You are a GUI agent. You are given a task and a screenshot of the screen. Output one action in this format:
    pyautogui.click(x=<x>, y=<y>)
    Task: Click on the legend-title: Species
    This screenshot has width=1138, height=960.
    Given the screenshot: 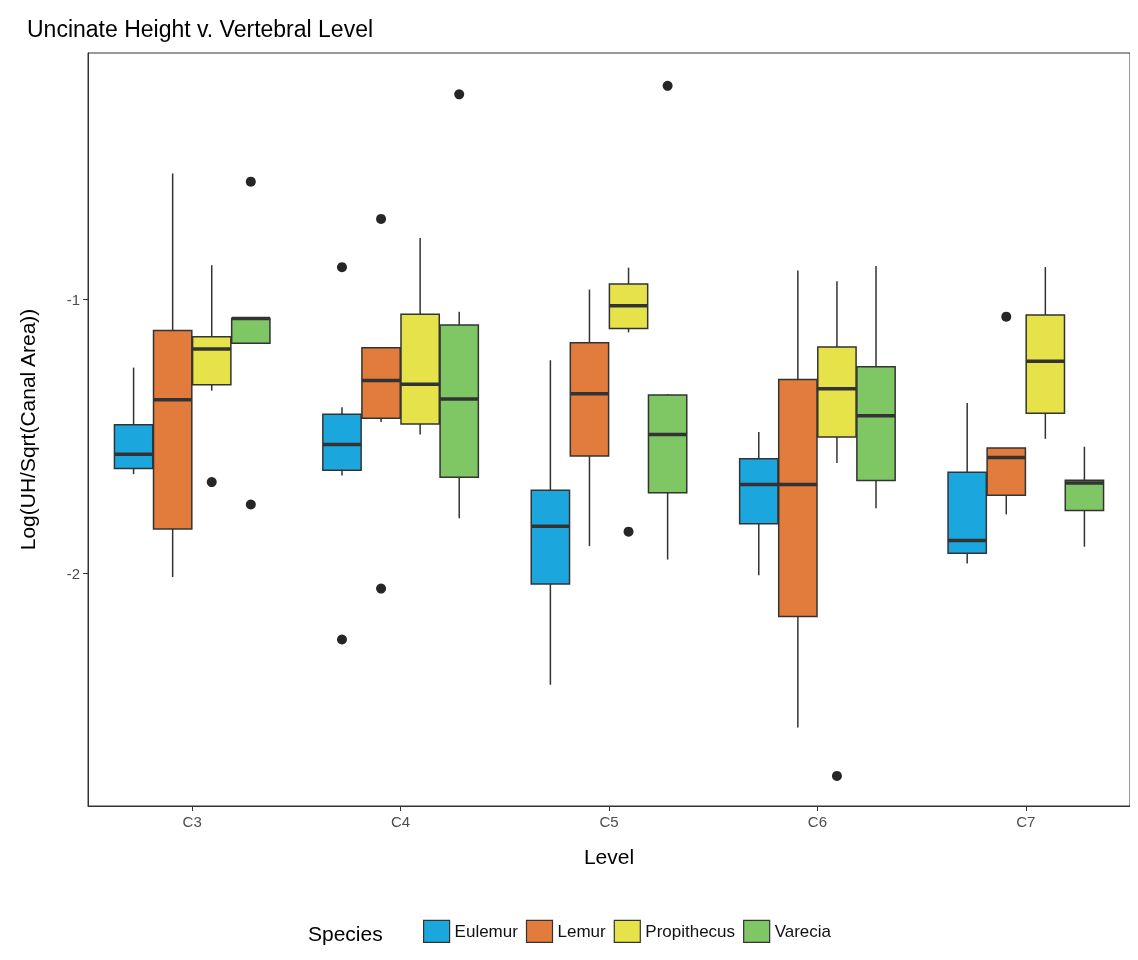 What is the action you would take?
    pyautogui.click(x=345, y=933)
    